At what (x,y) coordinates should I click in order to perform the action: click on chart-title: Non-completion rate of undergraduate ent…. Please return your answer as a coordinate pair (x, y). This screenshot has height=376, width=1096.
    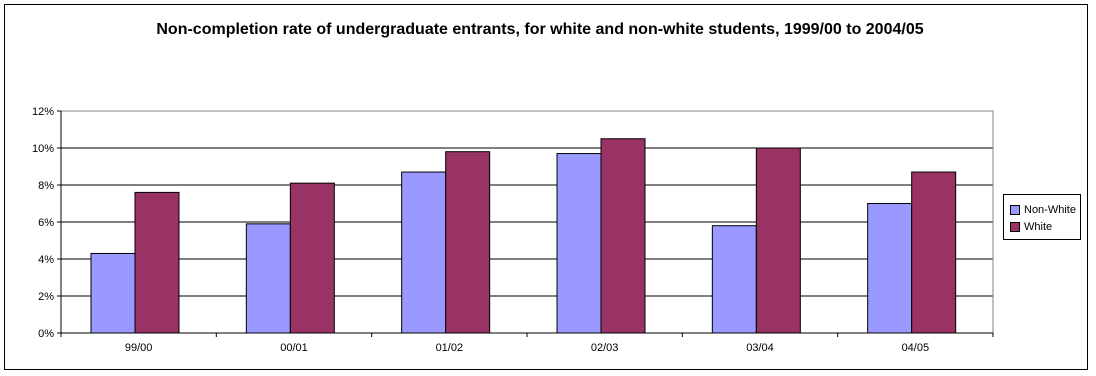
    Looking at the image, I should click on (540, 29).